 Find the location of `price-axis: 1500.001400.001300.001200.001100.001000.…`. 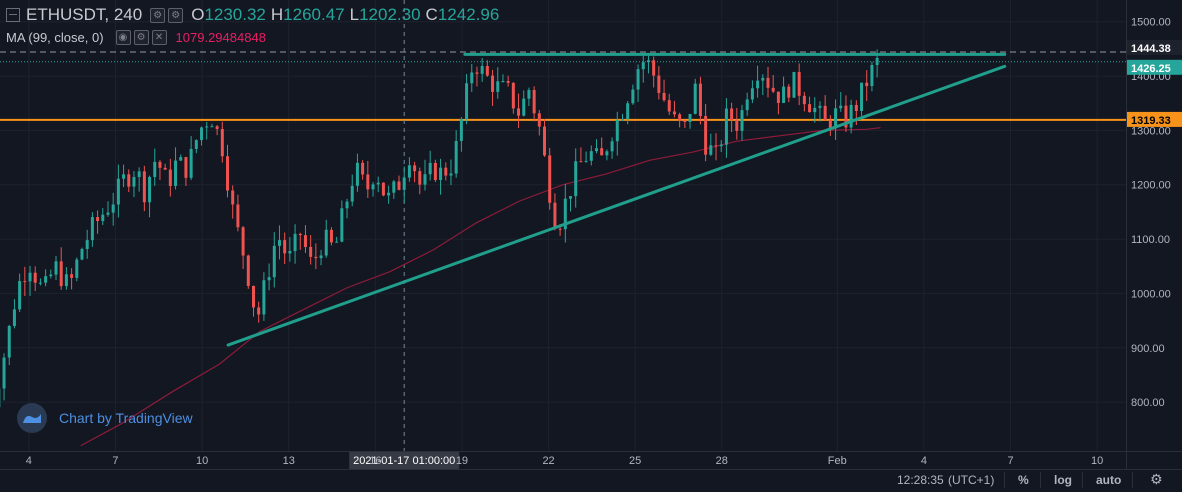

price-axis: 1500.001400.001300.001200.001100.001000.… is located at coordinates (1154, 234).